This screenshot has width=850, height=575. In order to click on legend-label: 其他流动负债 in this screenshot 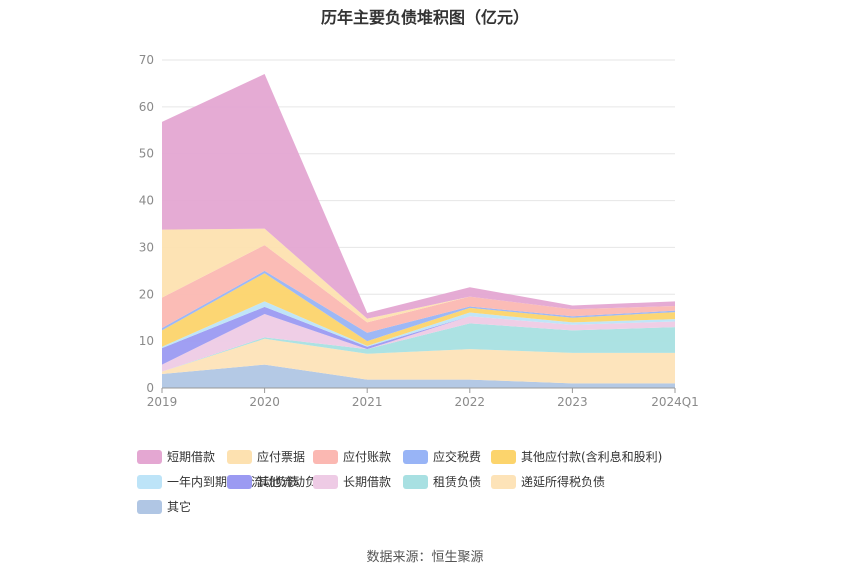, I will do `click(293, 482)`.